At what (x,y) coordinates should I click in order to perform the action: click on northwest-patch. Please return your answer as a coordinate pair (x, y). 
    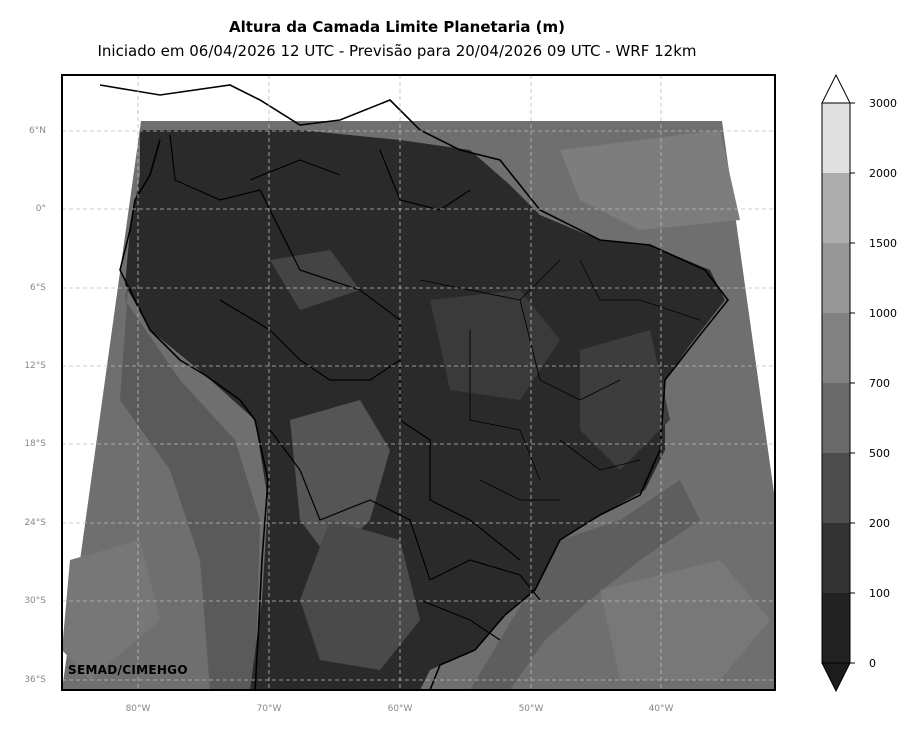
    Looking at the image, I should click on (315, 280).